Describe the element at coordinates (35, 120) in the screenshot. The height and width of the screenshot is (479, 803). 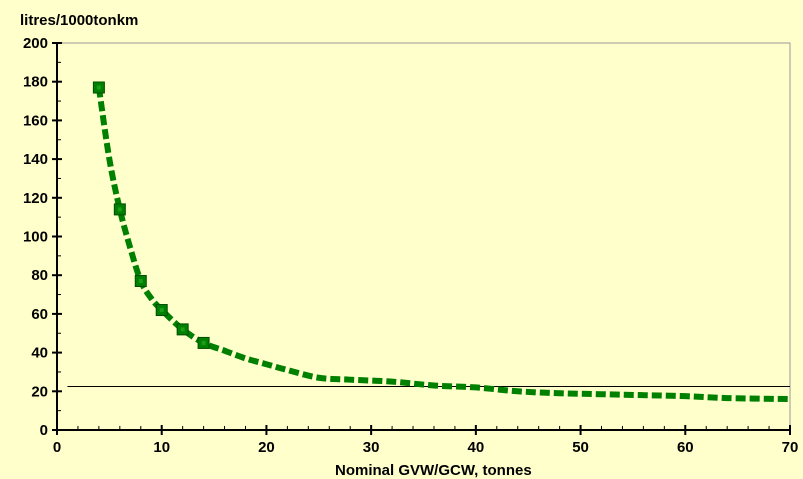
I see `y-tick-label: 160` at that location.